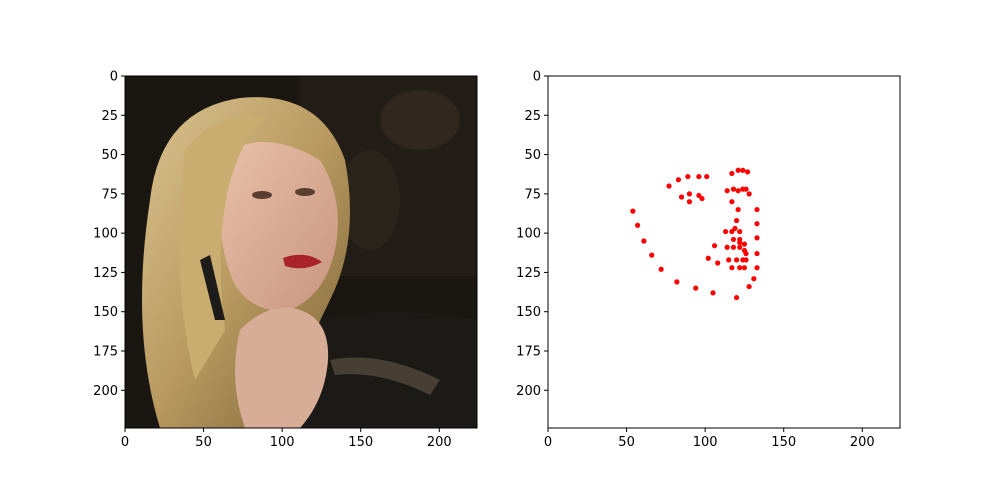  I want to click on right-y-tick-label: 125, so click(528, 273).